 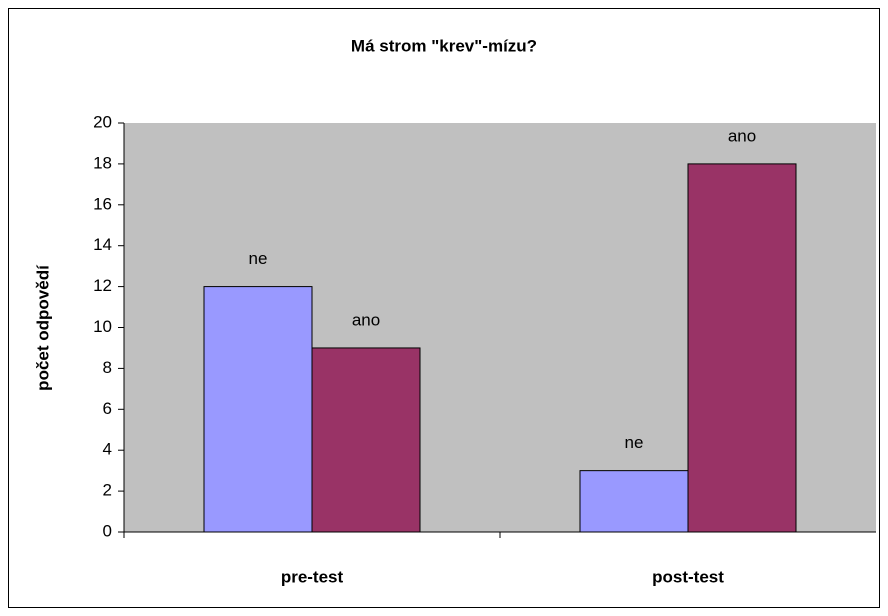 I want to click on chart-title: Má strom "krev"-mízu?, so click(x=444, y=45).